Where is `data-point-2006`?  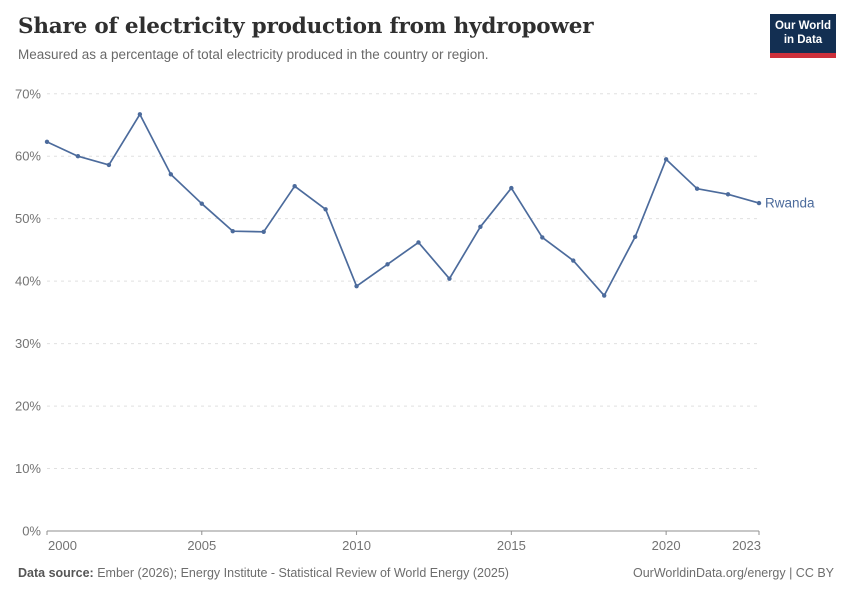 data-point-2006 is located at coordinates (232, 231).